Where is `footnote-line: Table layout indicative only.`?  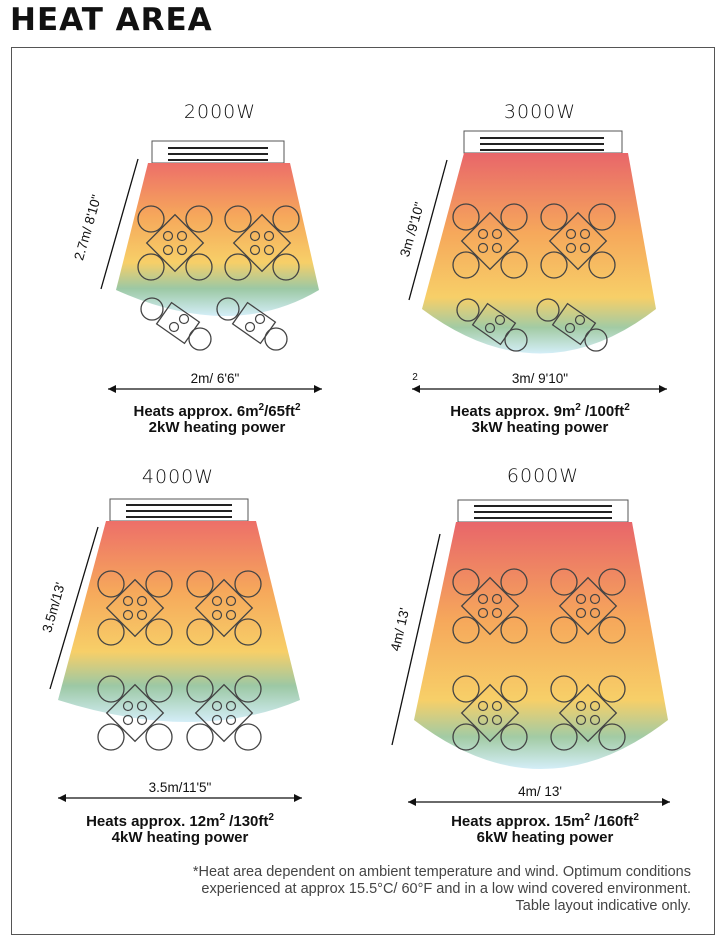 footnote-line: Table layout indicative only. is located at coordinates (603, 906).